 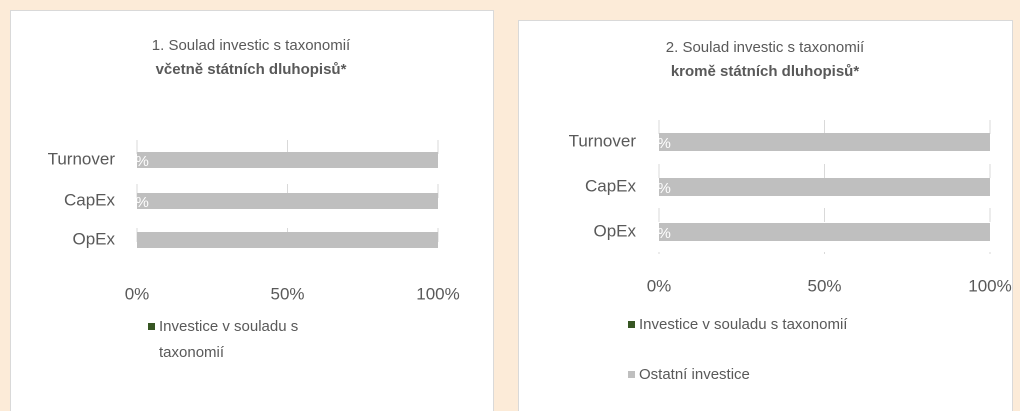 I want to click on legend-entry: Ostatní investice, so click(x=694, y=374).